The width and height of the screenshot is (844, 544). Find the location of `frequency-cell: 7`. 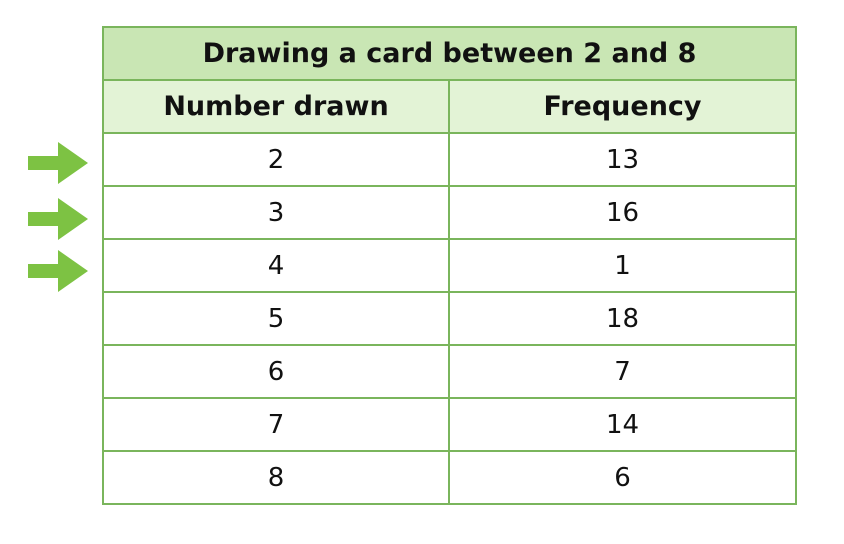

frequency-cell: 7 is located at coordinates (622, 371).